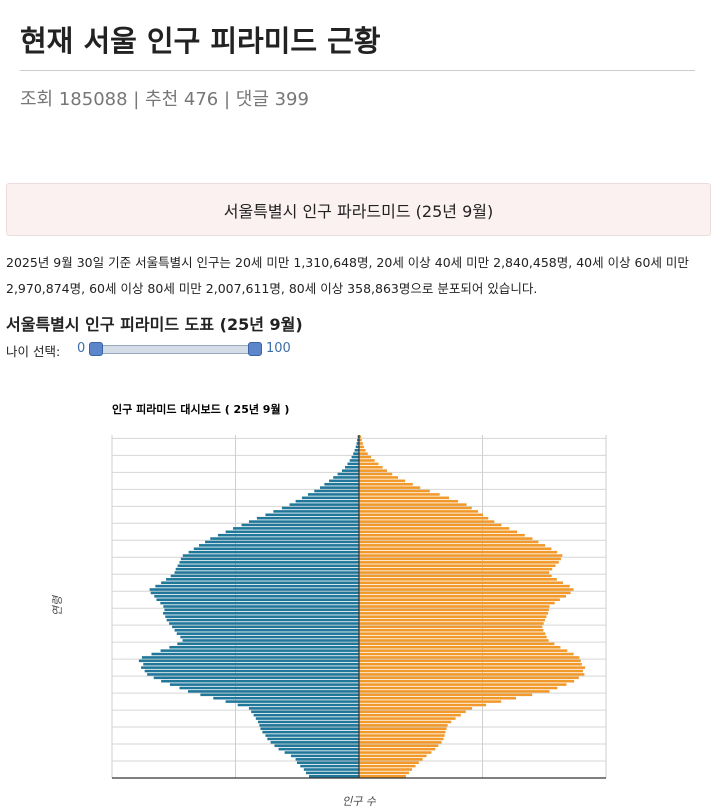 Image resolution: width=714 pixels, height=812 pixels. I want to click on slider-track, so click(176, 349).